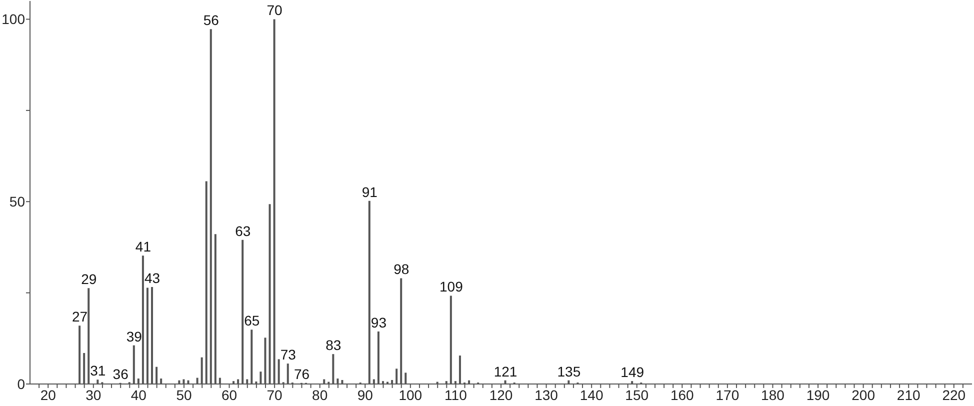 Image resolution: width=974 pixels, height=406 pixels. What do you see at coordinates (954, 394) in the screenshot?
I see `x-tick-label: 220` at bounding box center [954, 394].